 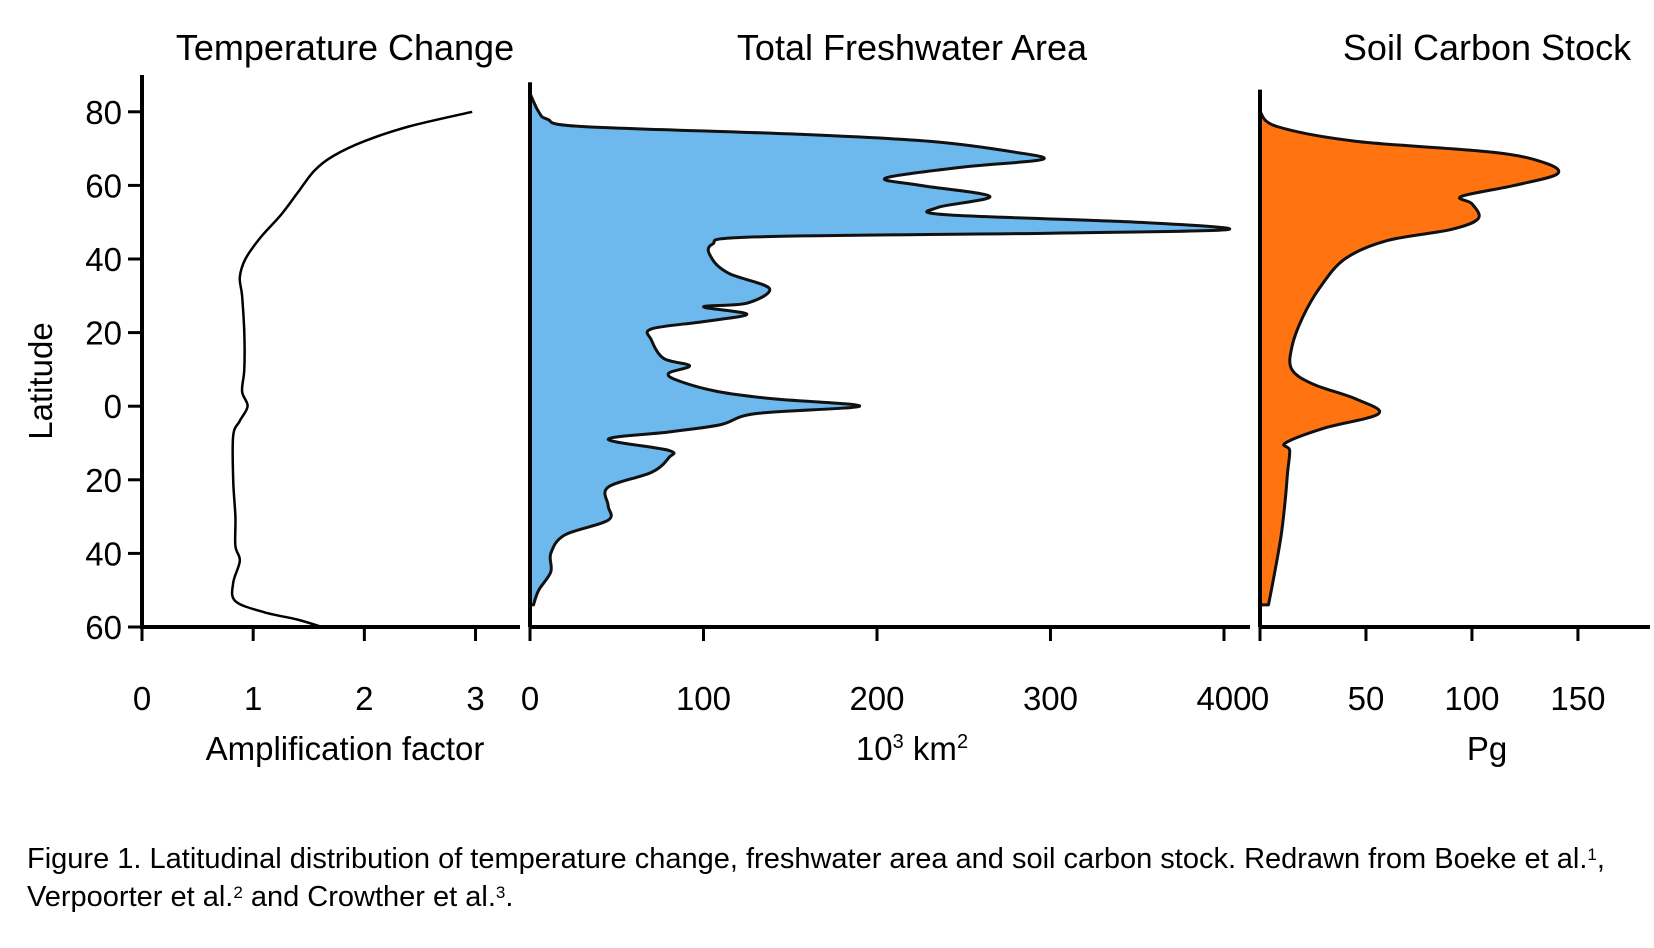 What do you see at coordinates (345, 748) in the screenshot?
I see `x-axis-label: Amplification factor` at bounding box center [345, 748].